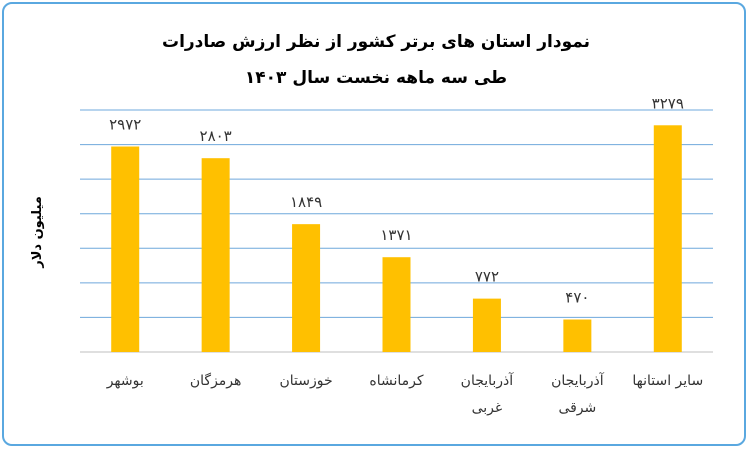  What do you see at coordinates (396, 381) in the screenshot?
I see `category-label: کرمانشاه` at bounding box center [396, 381].